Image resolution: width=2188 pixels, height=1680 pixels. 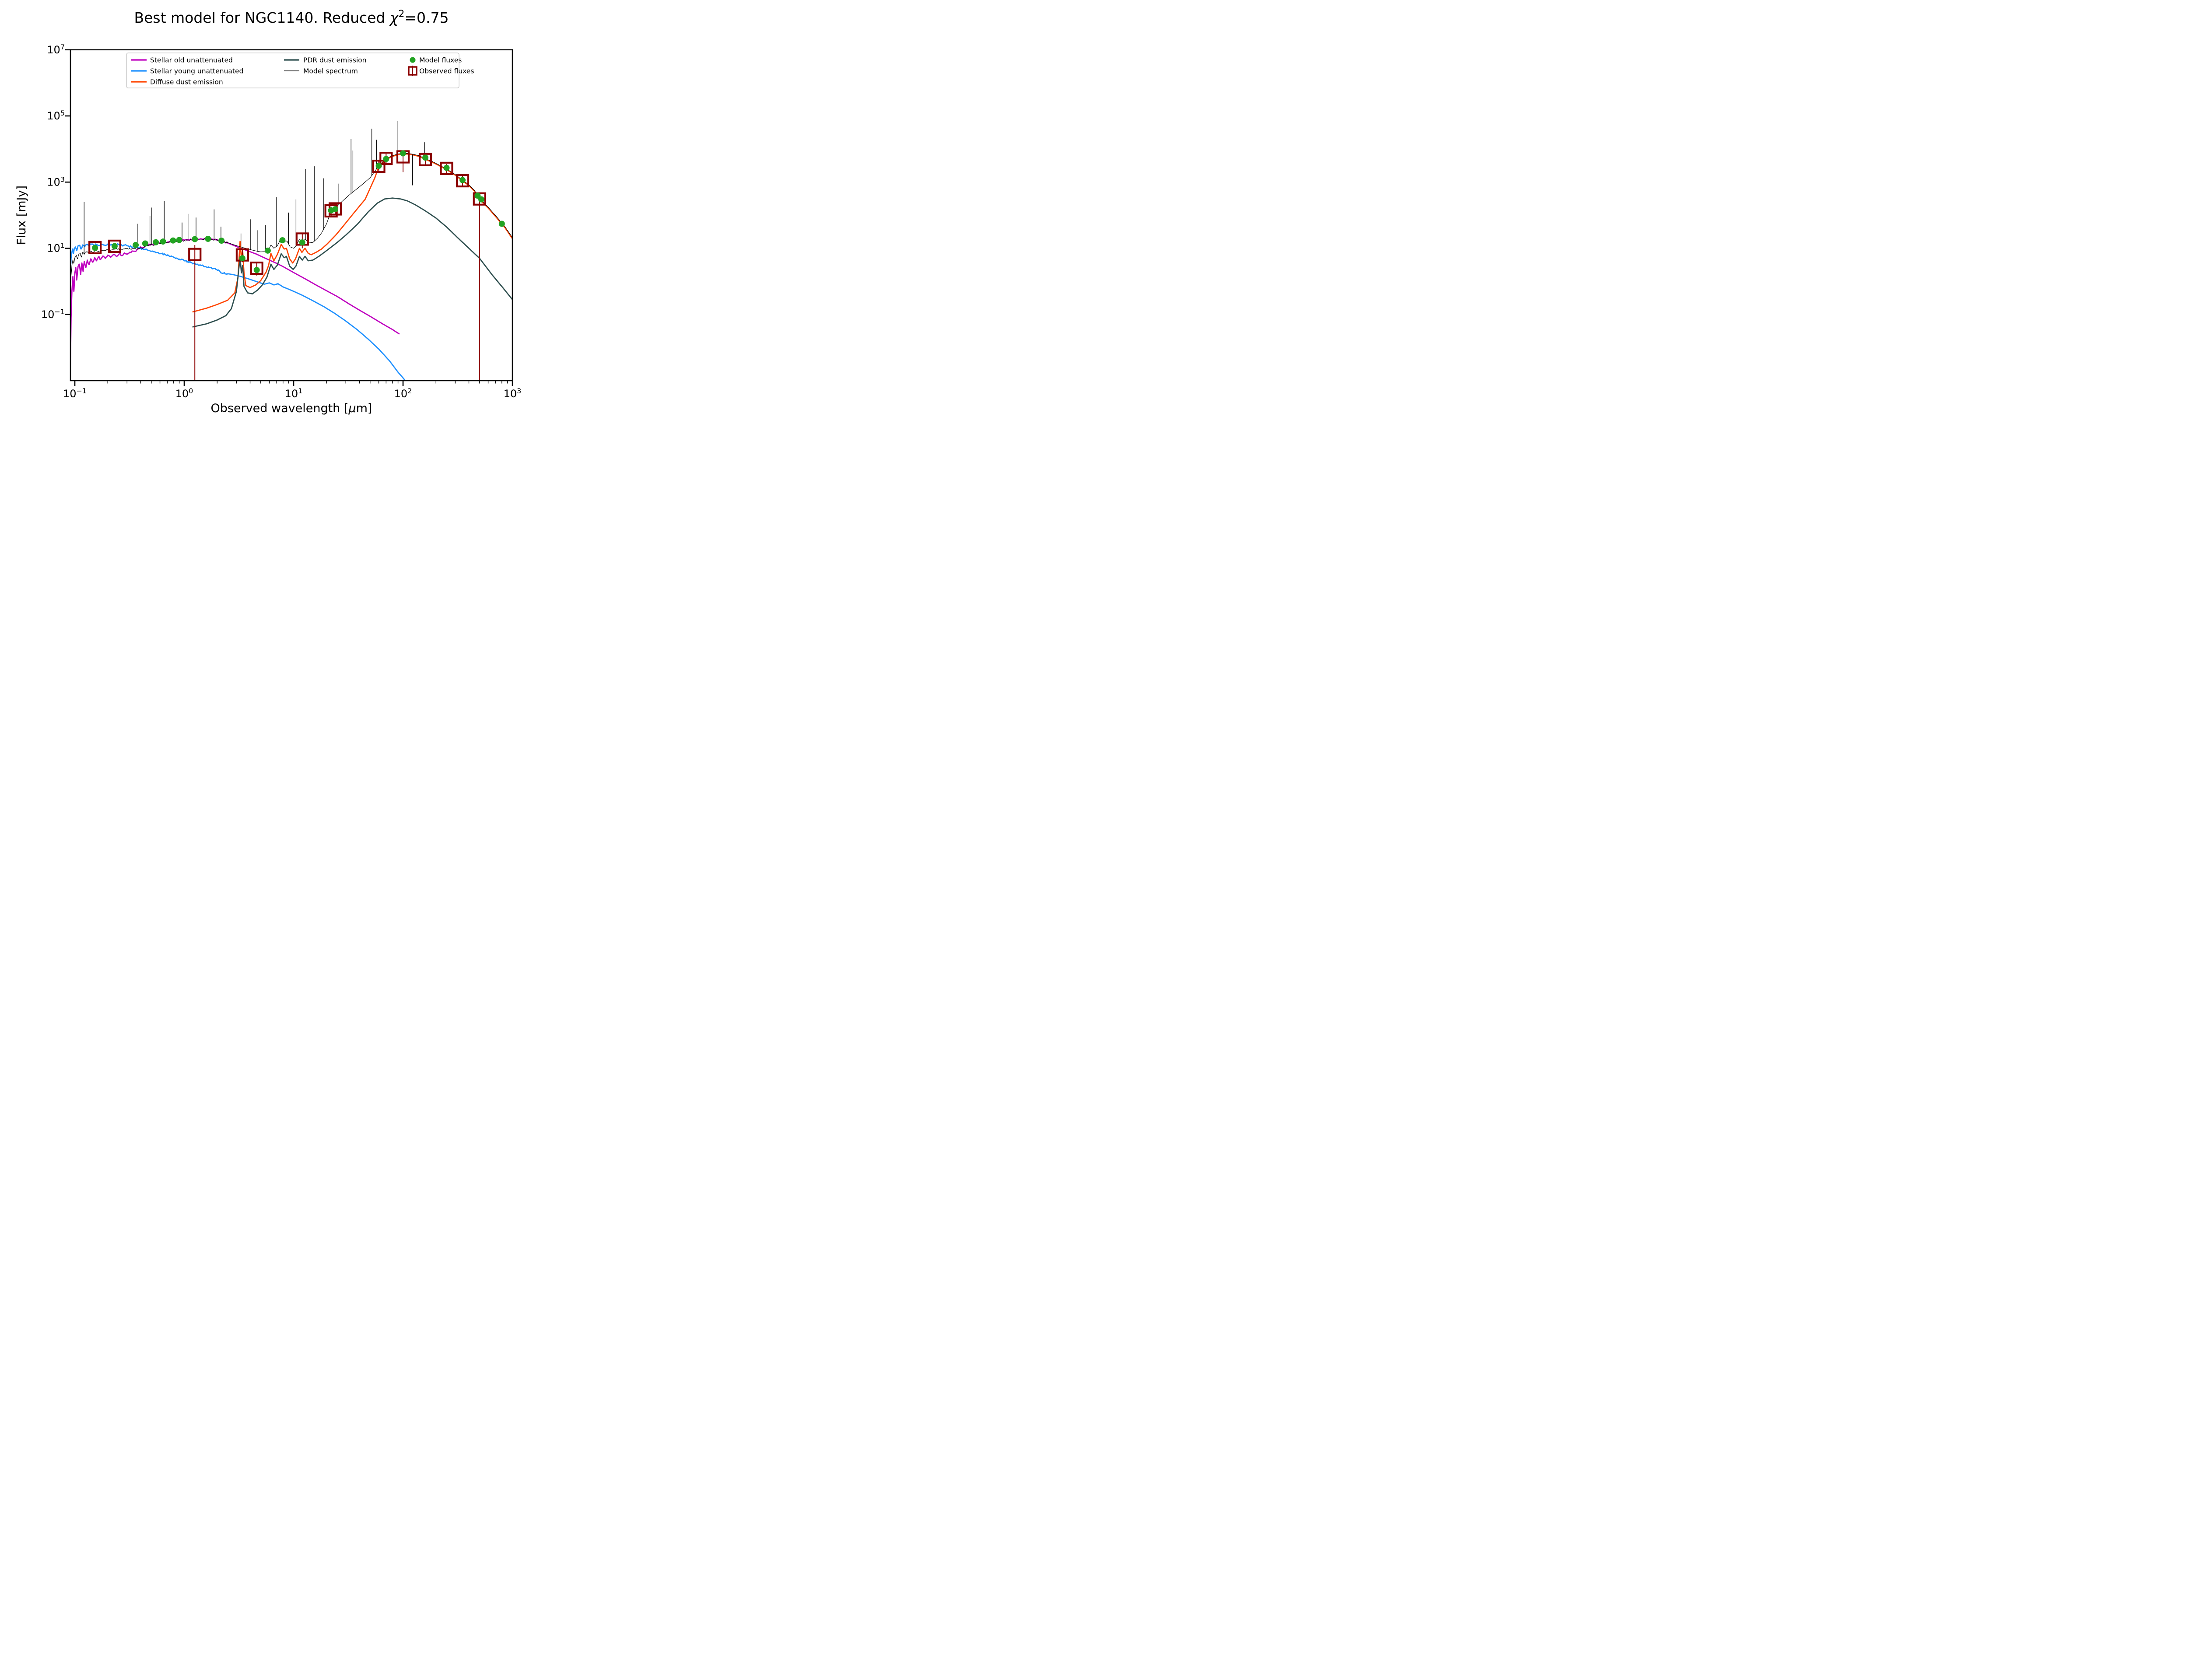 I want to click on legend-item: Observed fluxes, so click(x=441, y=71).